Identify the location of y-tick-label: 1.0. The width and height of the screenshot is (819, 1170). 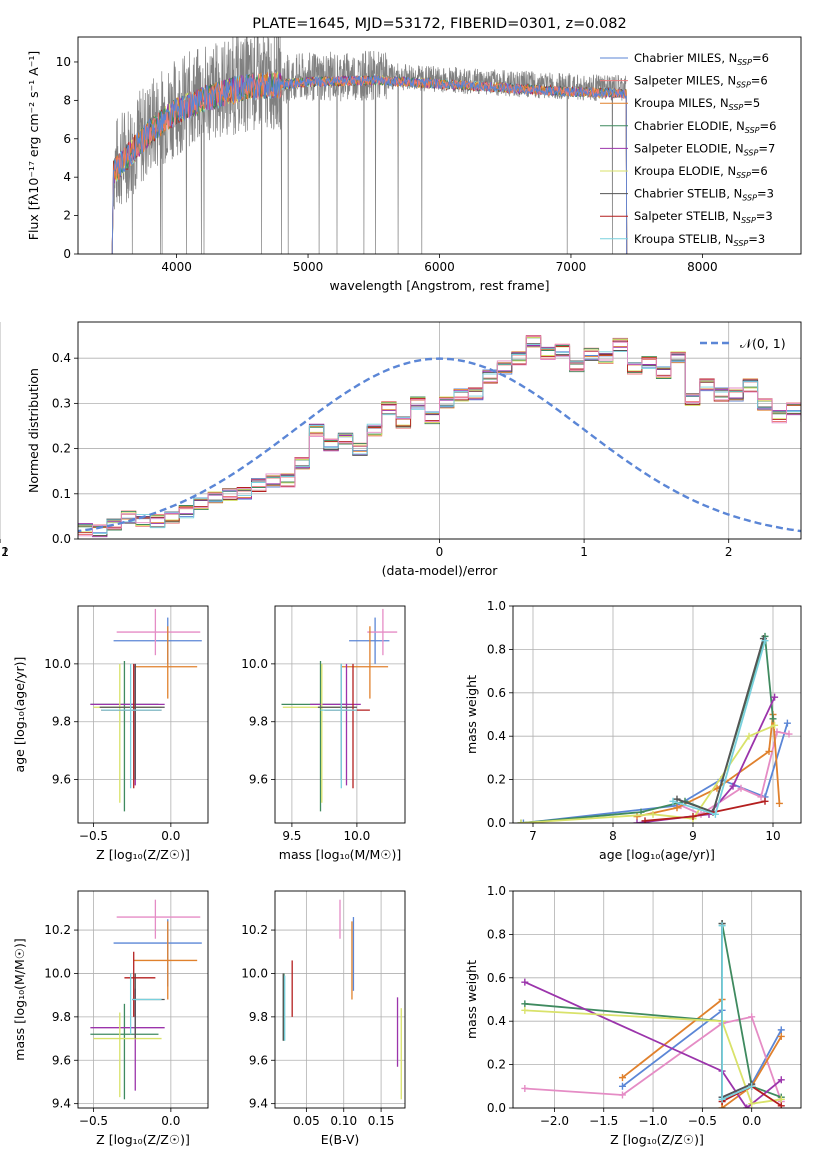
(496, 891).